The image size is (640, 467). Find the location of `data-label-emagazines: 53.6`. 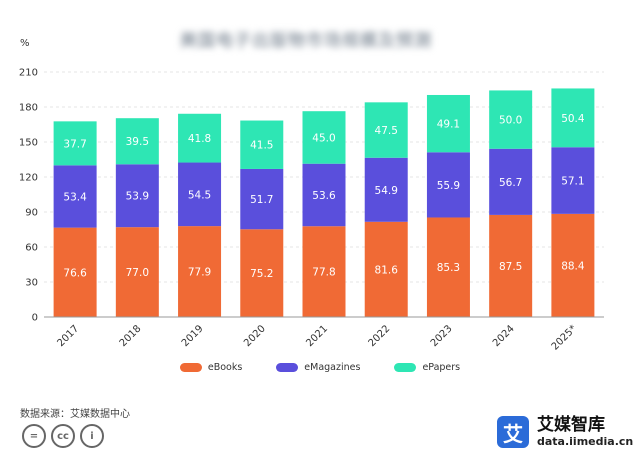

data-label-emagazines: 53.6 is located at coordinates (324, 196).